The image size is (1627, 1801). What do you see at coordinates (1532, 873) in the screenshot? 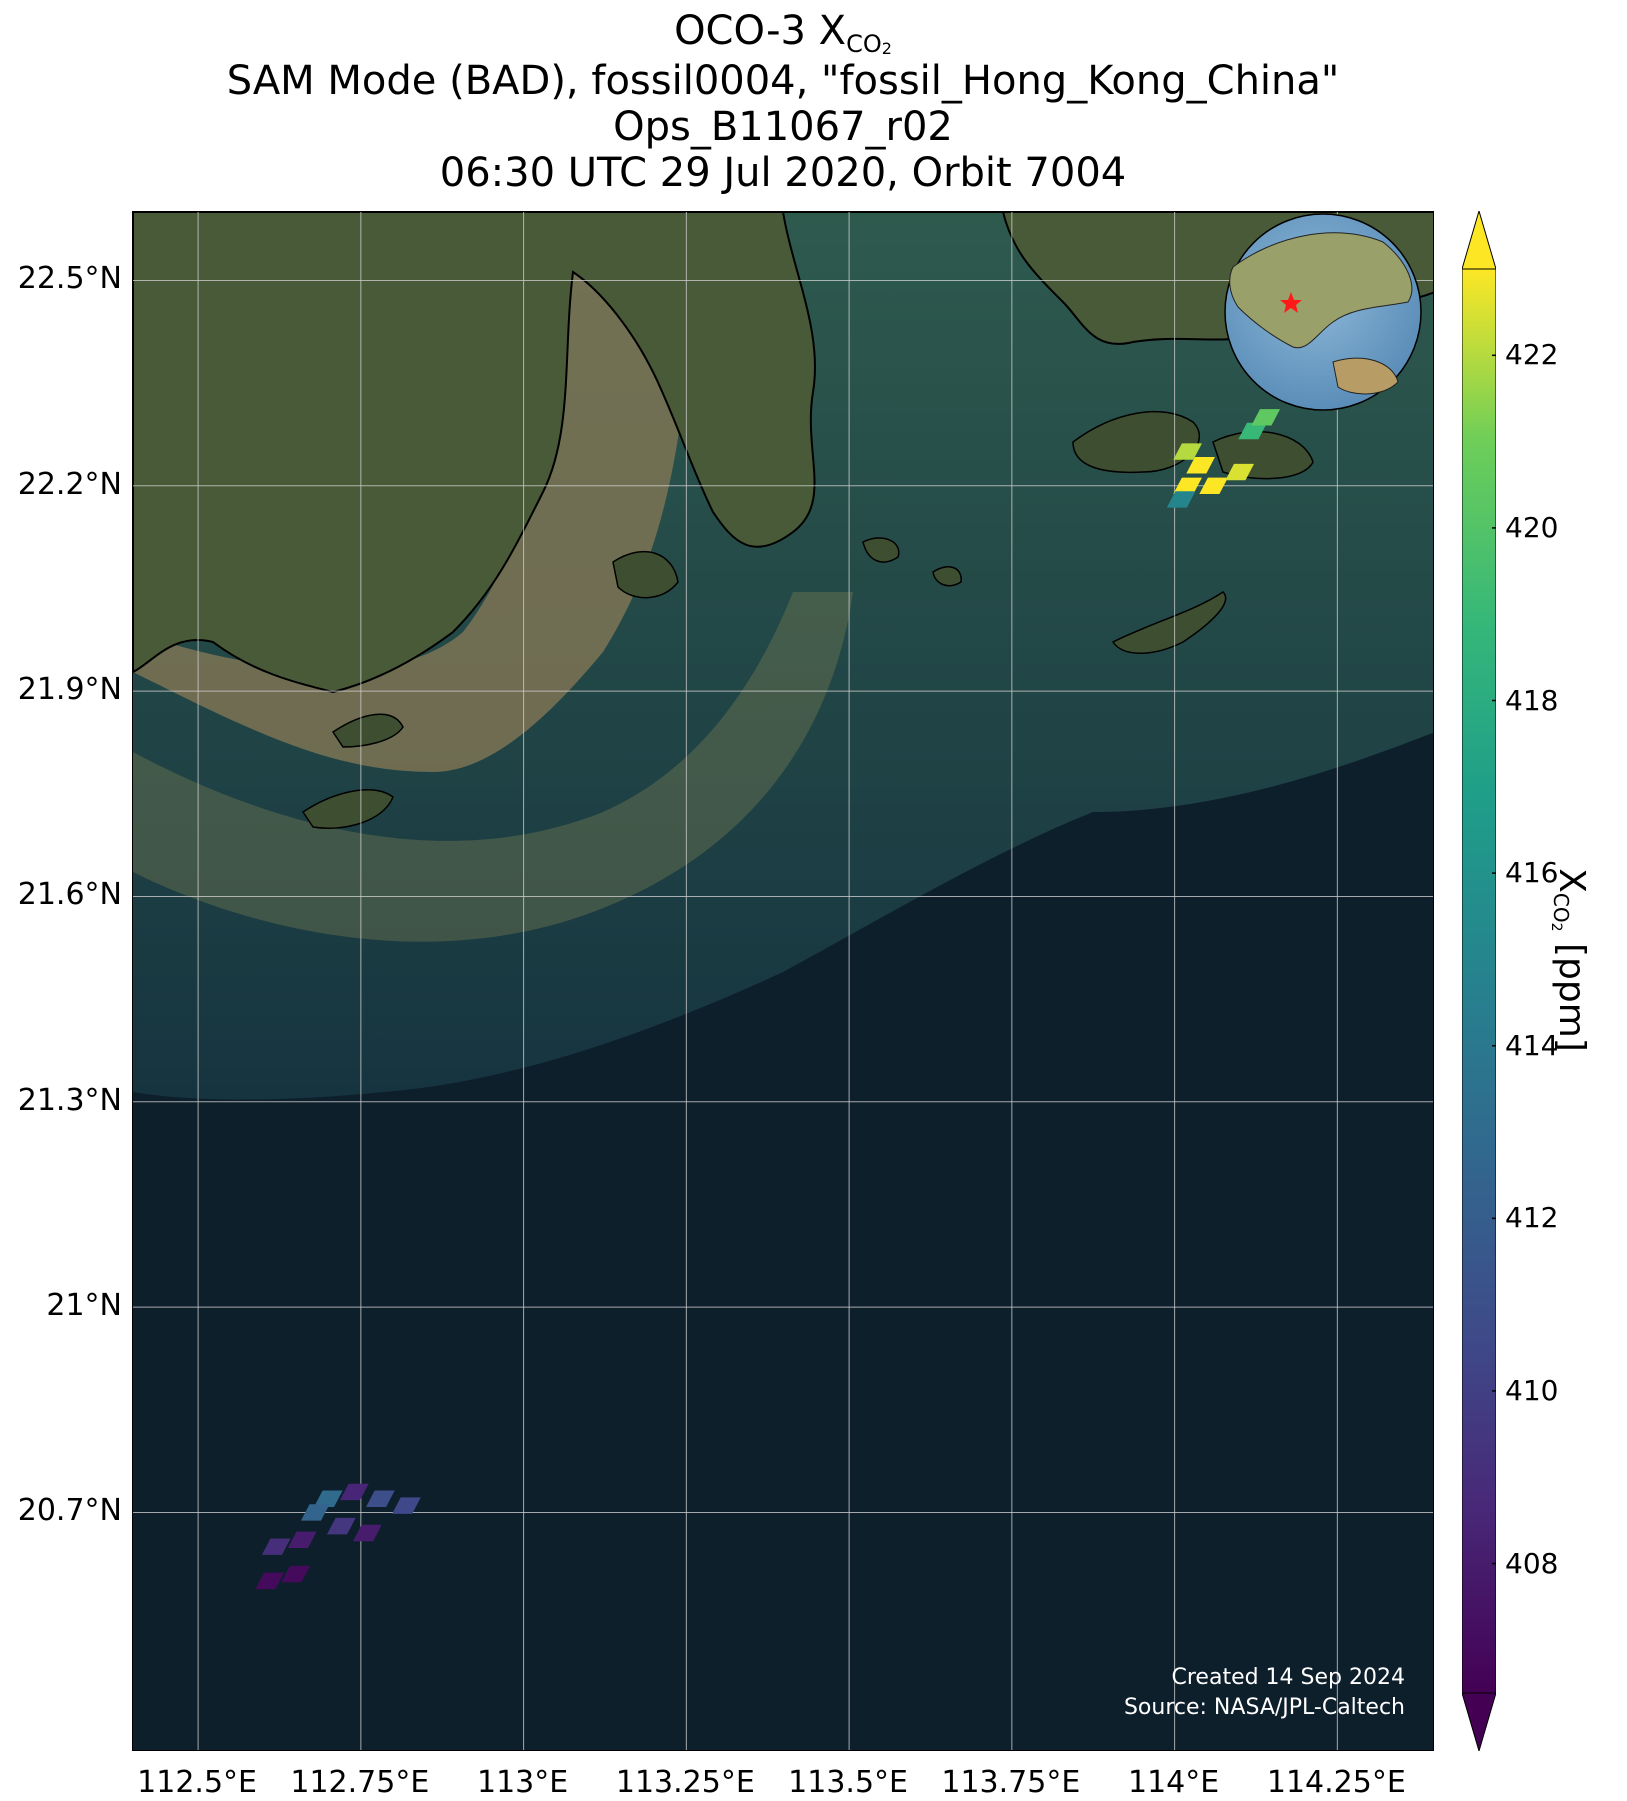
I see `colorbar-tick-label: 416` at bounding box center [1532, 873].